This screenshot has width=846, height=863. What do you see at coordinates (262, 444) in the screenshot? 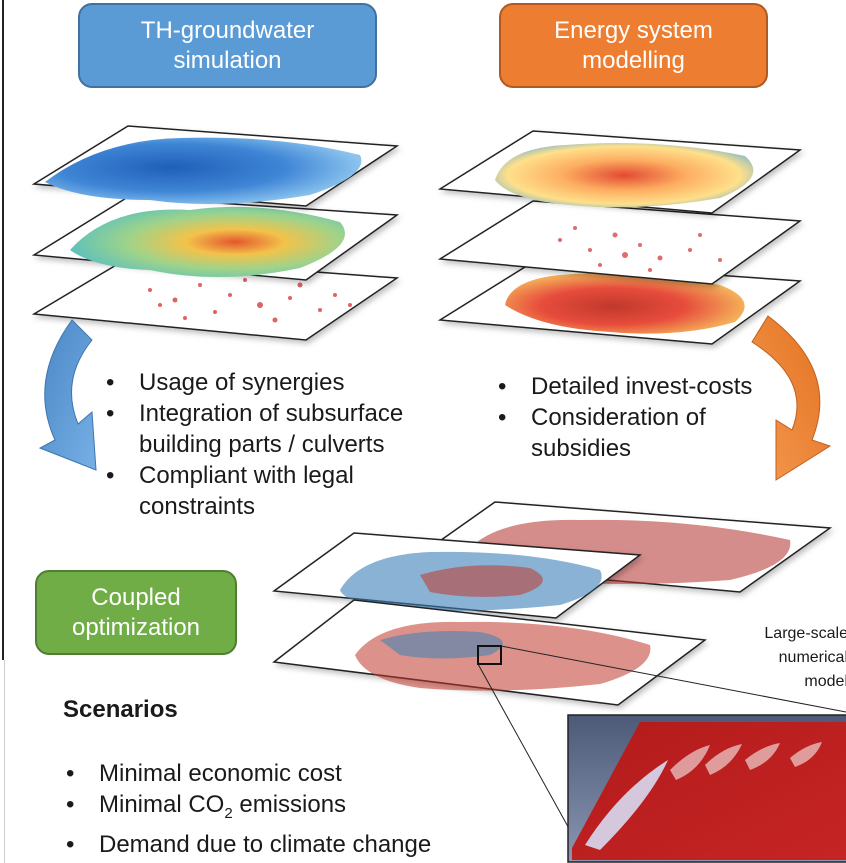
I see `bullet-text: building parts / culverts` at bounding box center [262, 444].